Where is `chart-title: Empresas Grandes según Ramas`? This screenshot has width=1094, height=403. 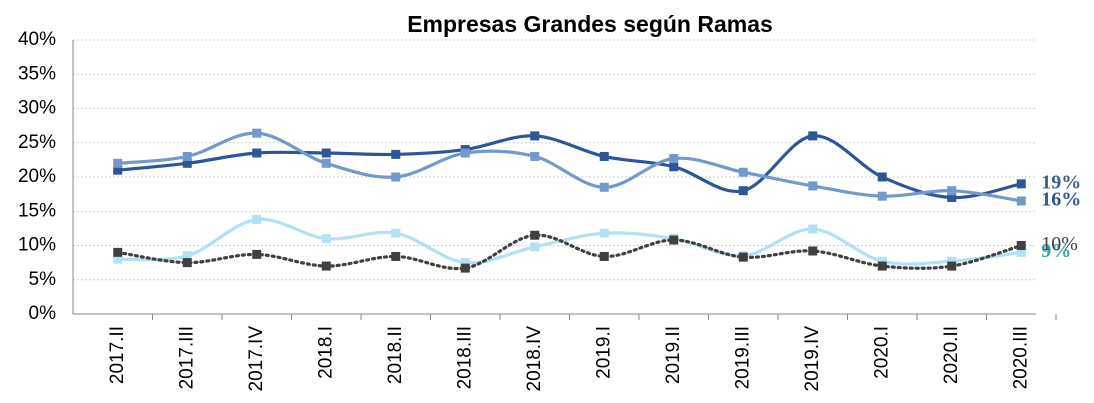
chart-title: Empresas Grandes según Ramas is located at coordinates (590, 24).